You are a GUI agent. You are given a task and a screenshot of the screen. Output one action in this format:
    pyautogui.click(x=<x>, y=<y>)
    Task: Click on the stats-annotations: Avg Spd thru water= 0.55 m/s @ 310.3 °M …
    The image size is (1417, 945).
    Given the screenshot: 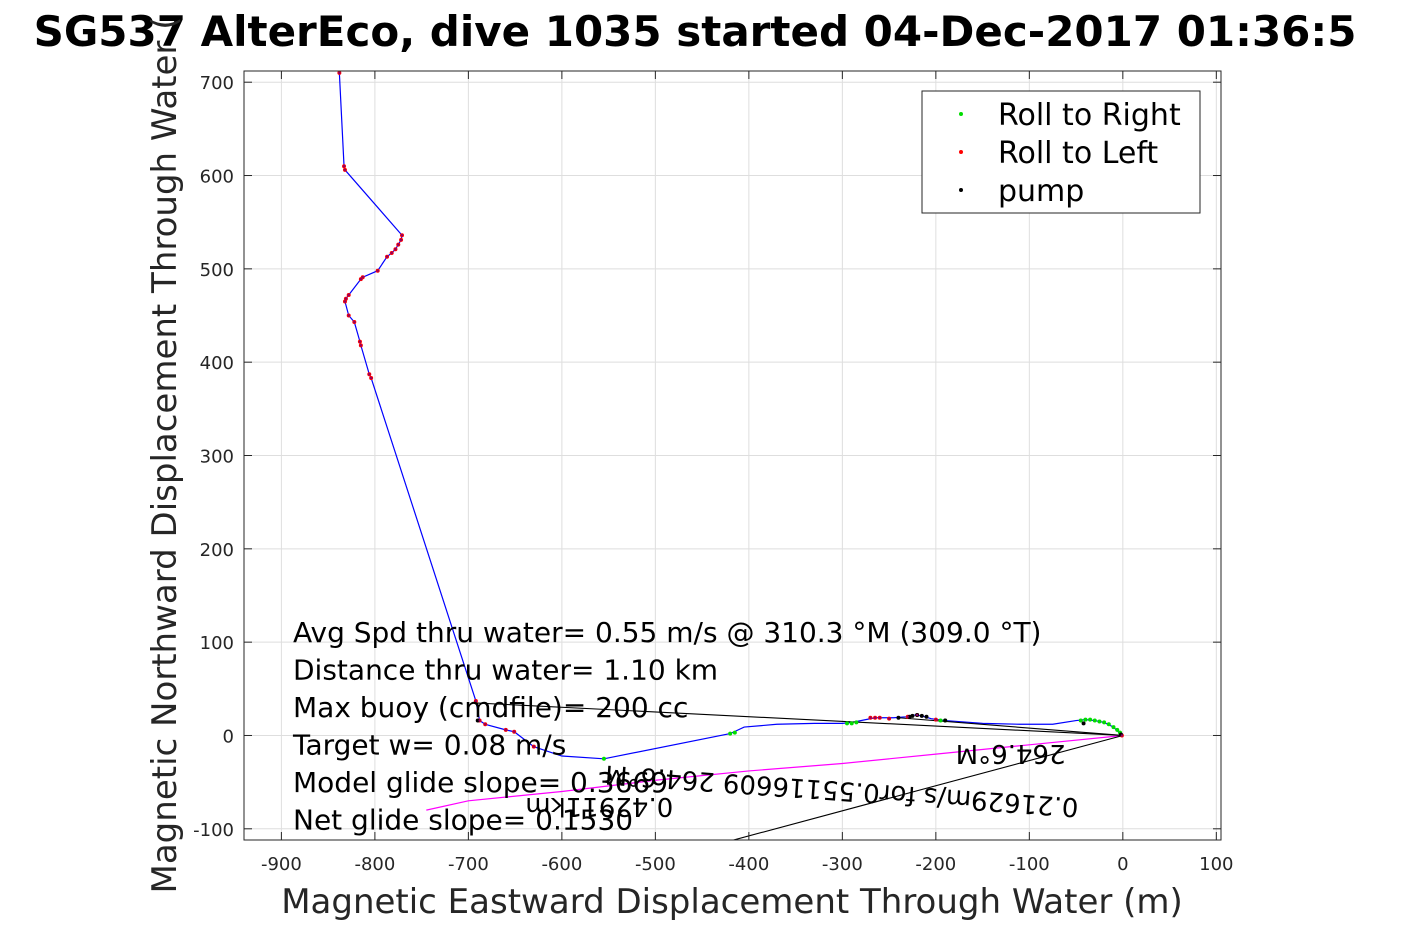 What is the action you would take?
    pyautogui.click(x=666, y=726)
    